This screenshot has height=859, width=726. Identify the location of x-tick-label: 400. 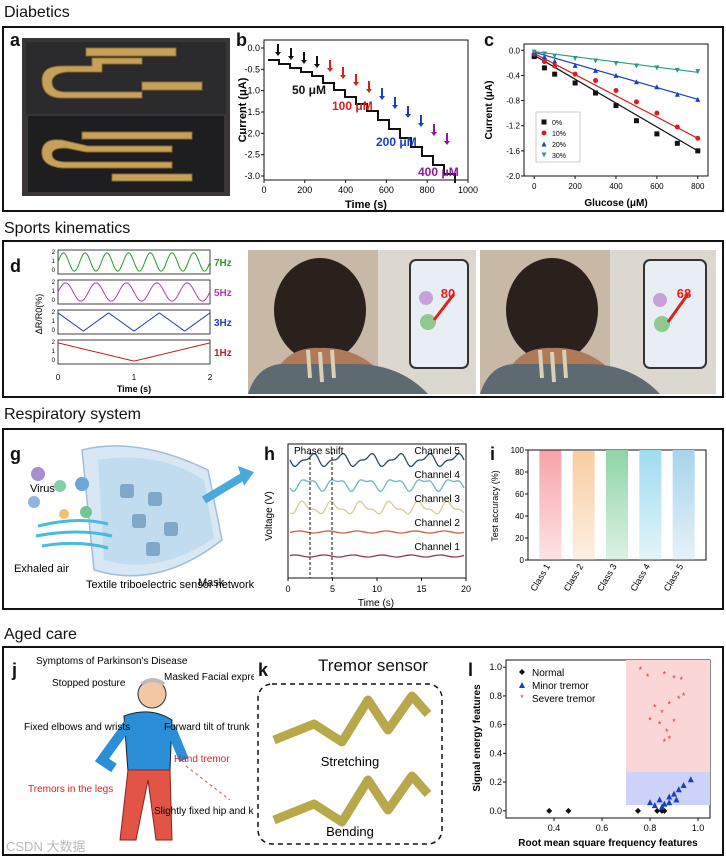
(345, 190).